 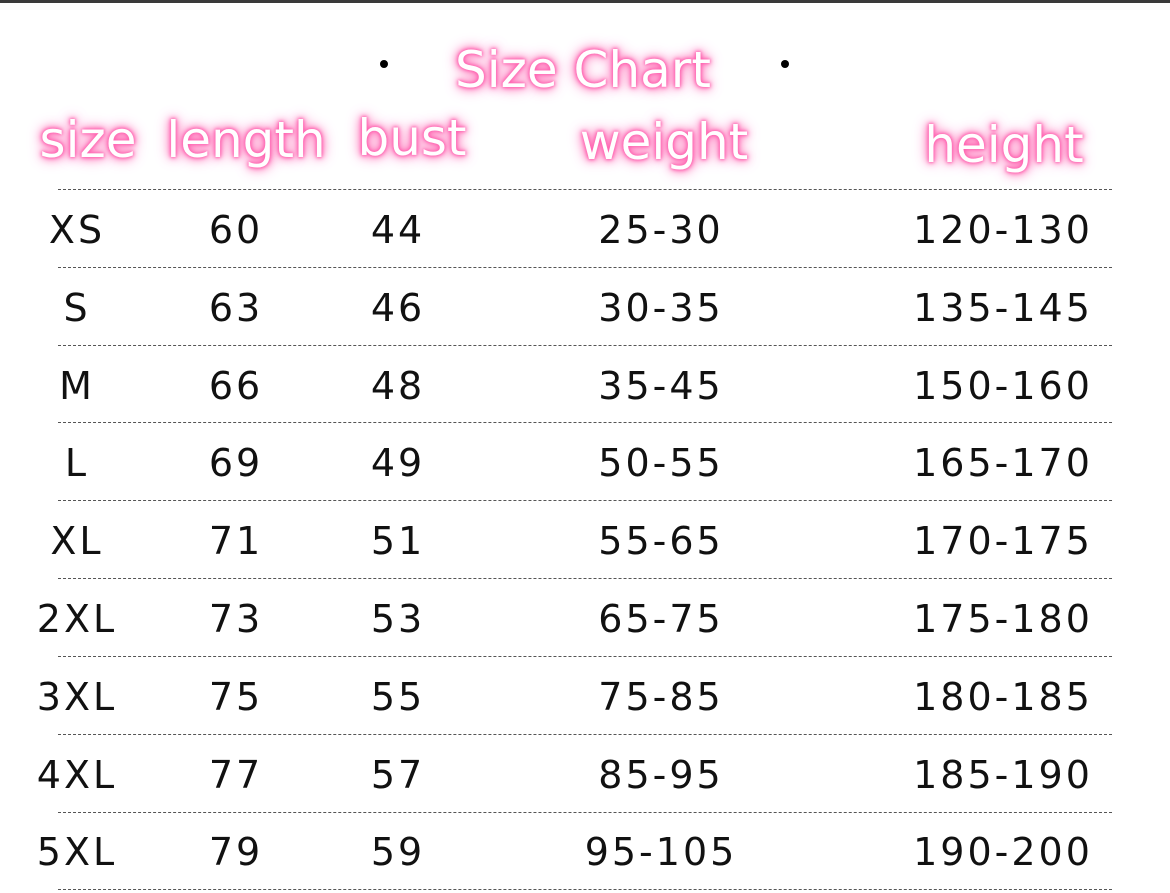 What do you see at coordinates (236, 385) in the screenshot?
I see `cell-length: 66` at bounding box center [236, 385].